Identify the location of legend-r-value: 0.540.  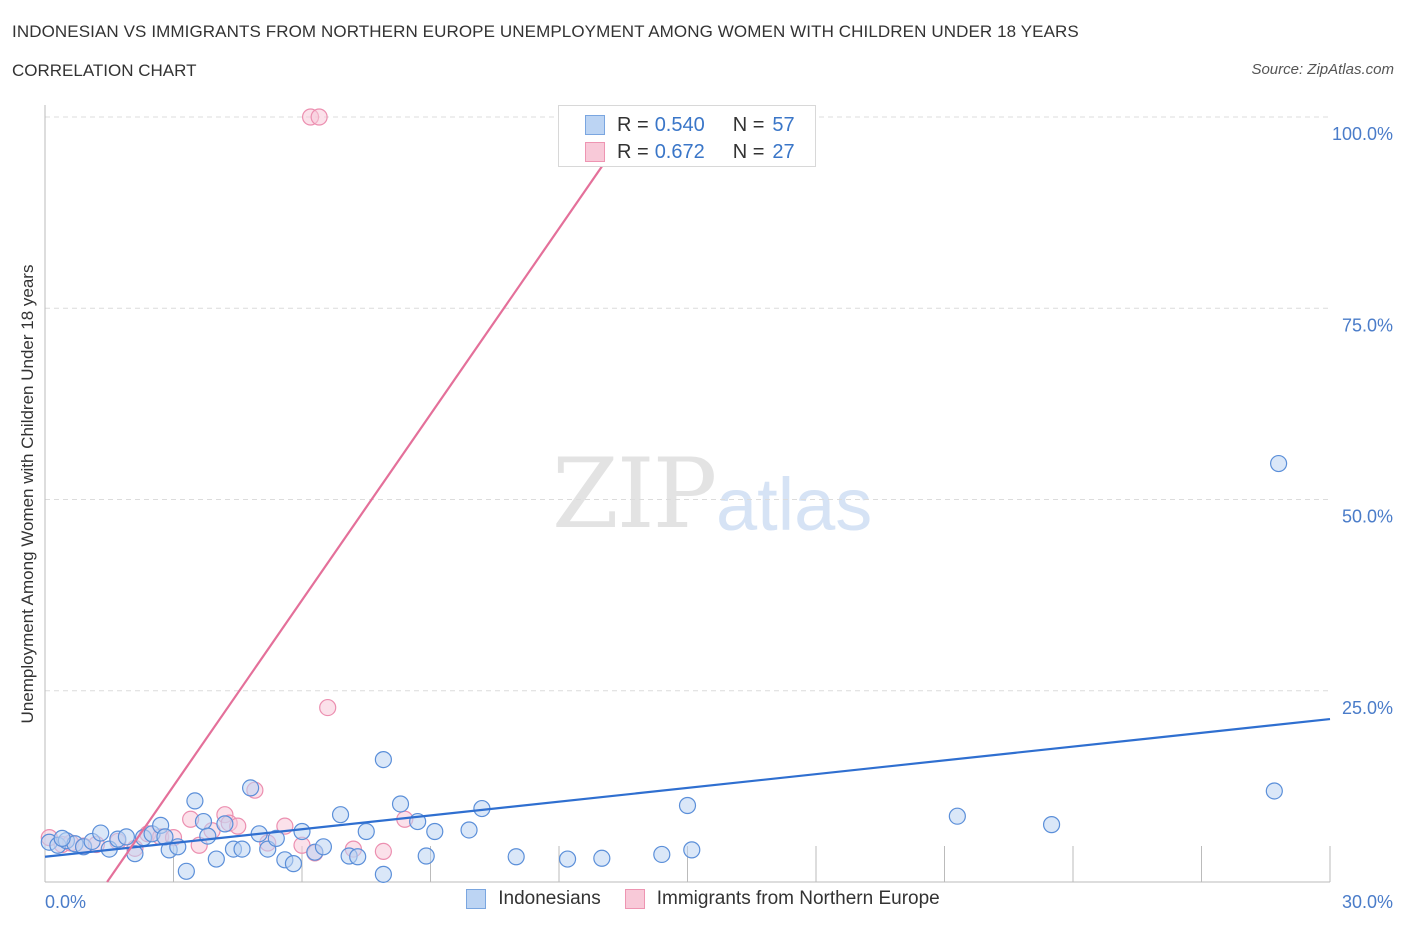
(679, 124).